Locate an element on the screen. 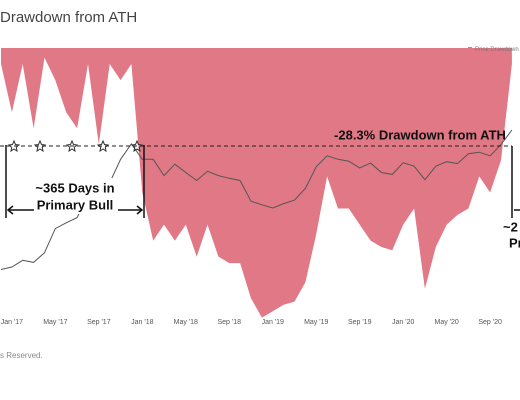  annotation: Pr is located at coordinates (514, 242).